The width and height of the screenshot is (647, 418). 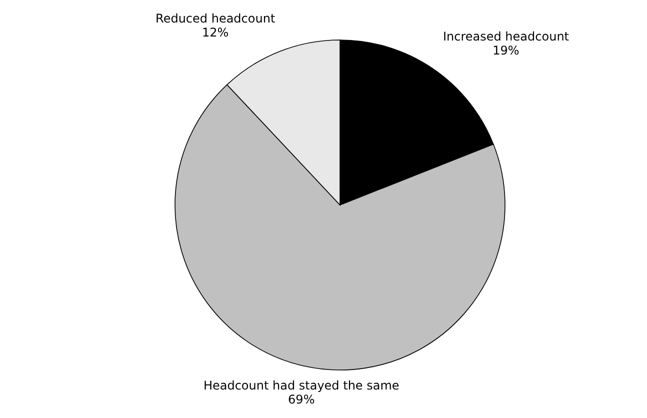 What do you see at coordinates (216, 18) in the screenshot?
I see `slice-label: Reduced headcount` at bounding box center [216, 18].